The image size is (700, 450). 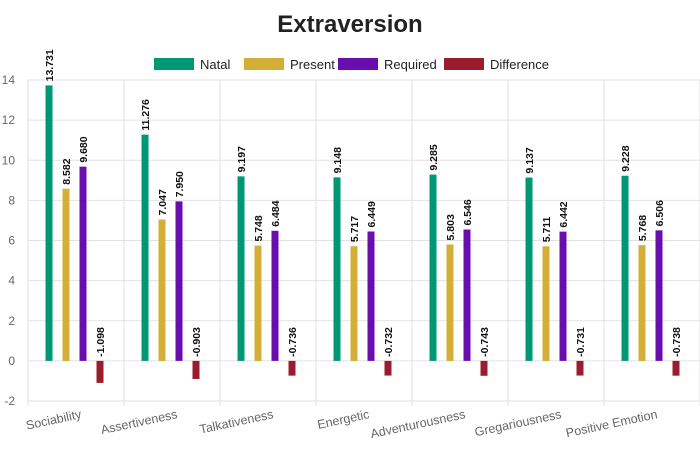 What do you see at coordinates (83, 263) in the screenshot?
I see `bar-required-sociability` at bounding box center [83, 263].